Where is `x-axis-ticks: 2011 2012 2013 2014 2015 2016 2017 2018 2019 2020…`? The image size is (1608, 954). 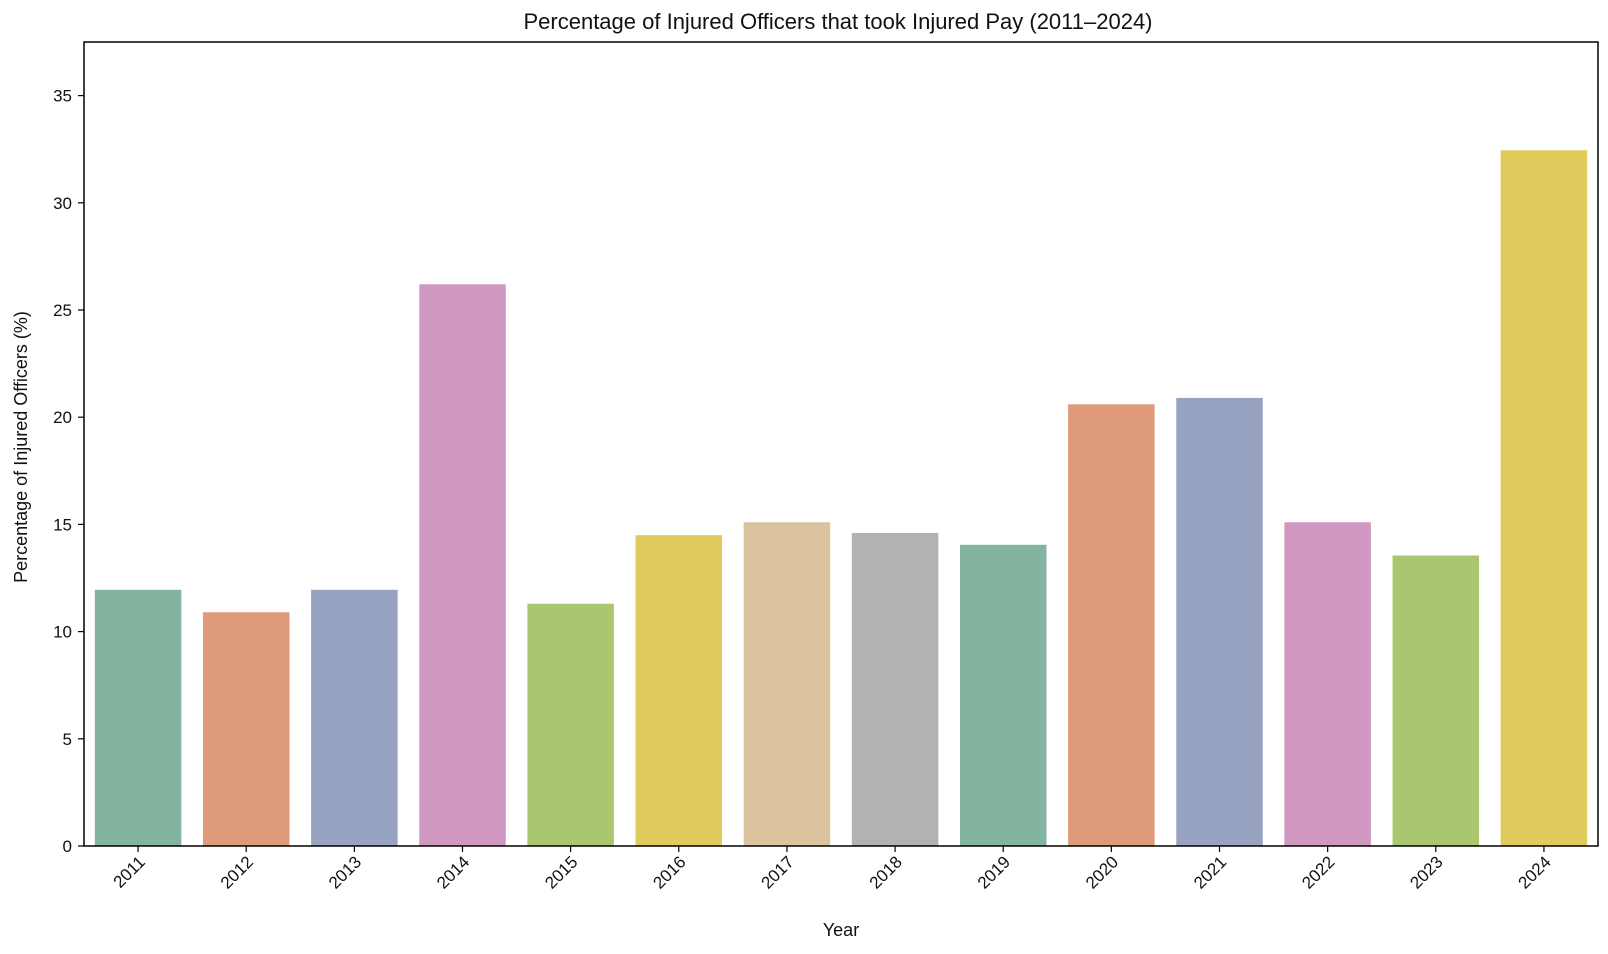 x-axis-ticks: 2011 2012 2013 2014 2015 2016 2017 2018 2019 2020… is located at coordinates (832, 869).